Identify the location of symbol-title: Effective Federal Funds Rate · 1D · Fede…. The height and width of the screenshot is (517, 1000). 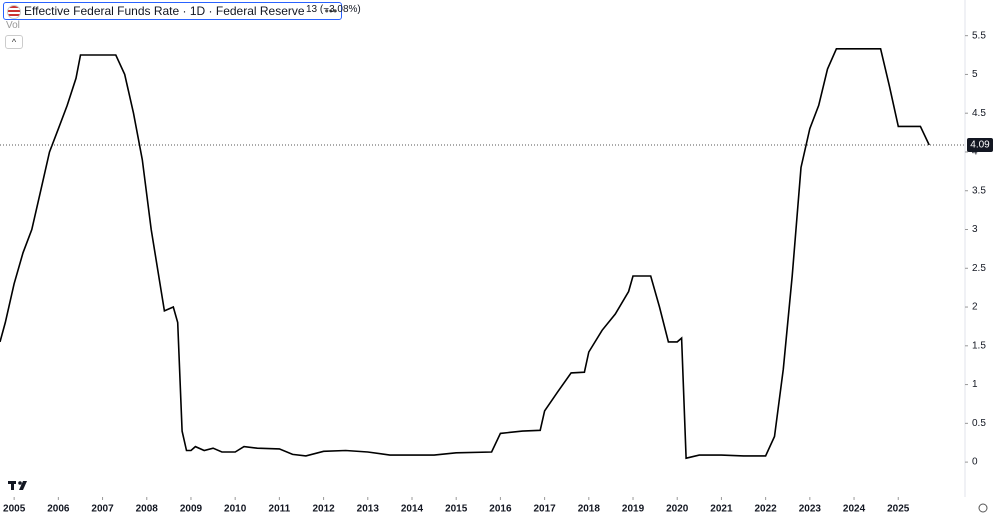
(173, 11).